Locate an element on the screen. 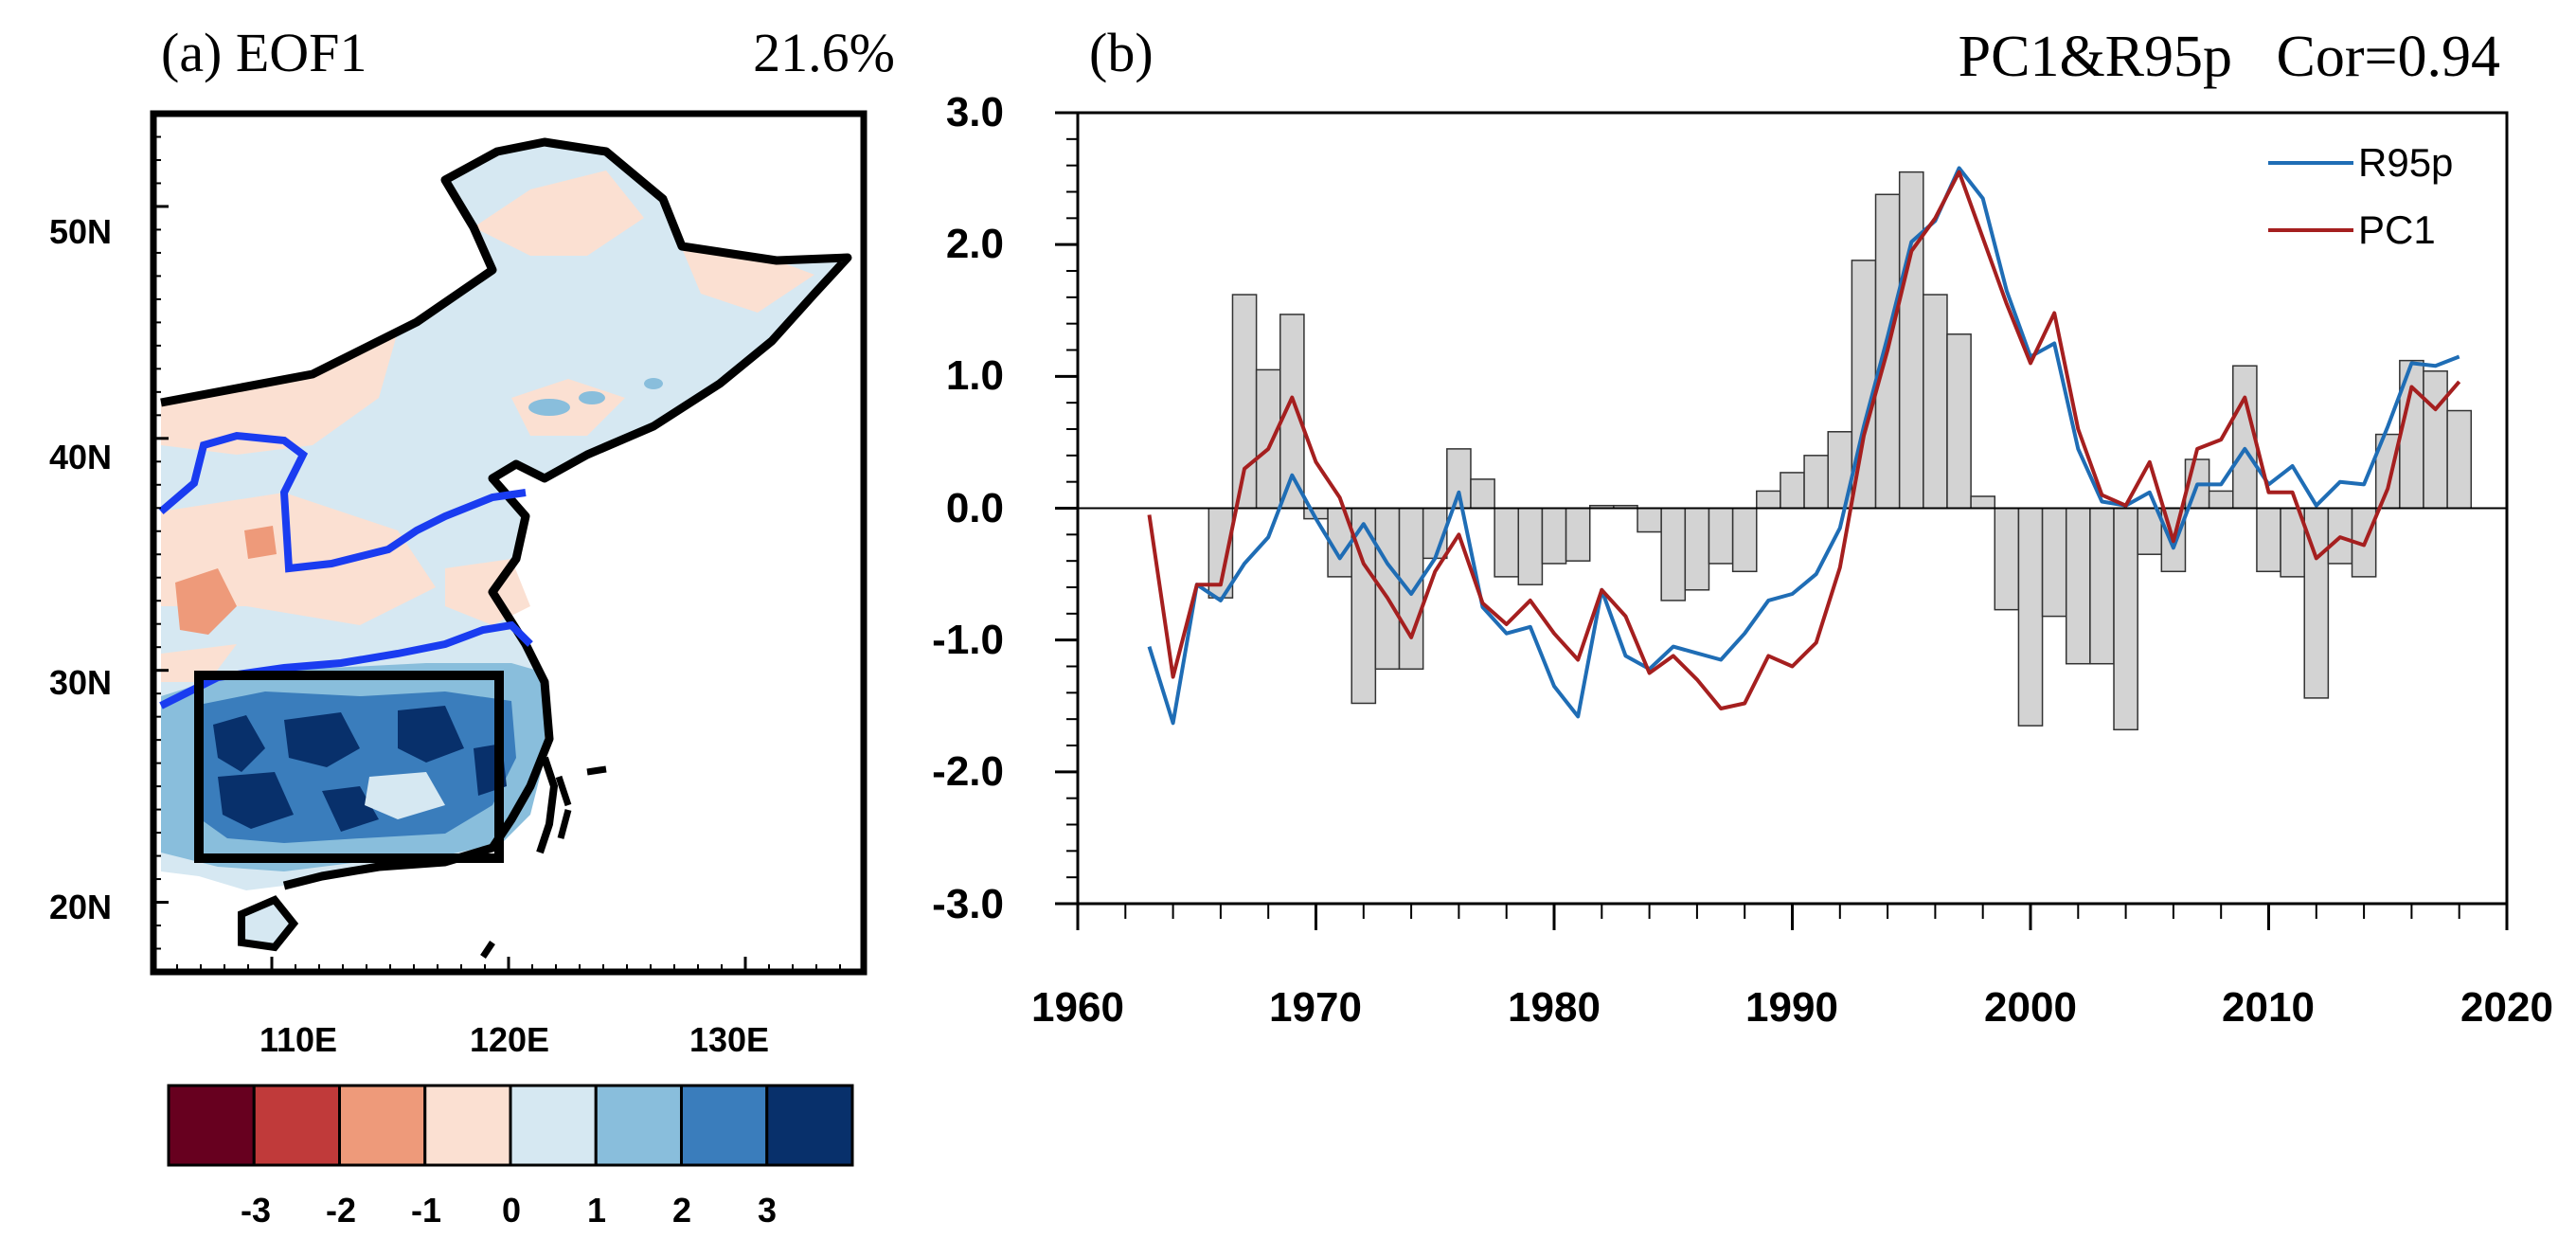 The width and height of the screenshot is (2576, 1239). y-tick-label: -2.0 is located at coordinates (968, 771).